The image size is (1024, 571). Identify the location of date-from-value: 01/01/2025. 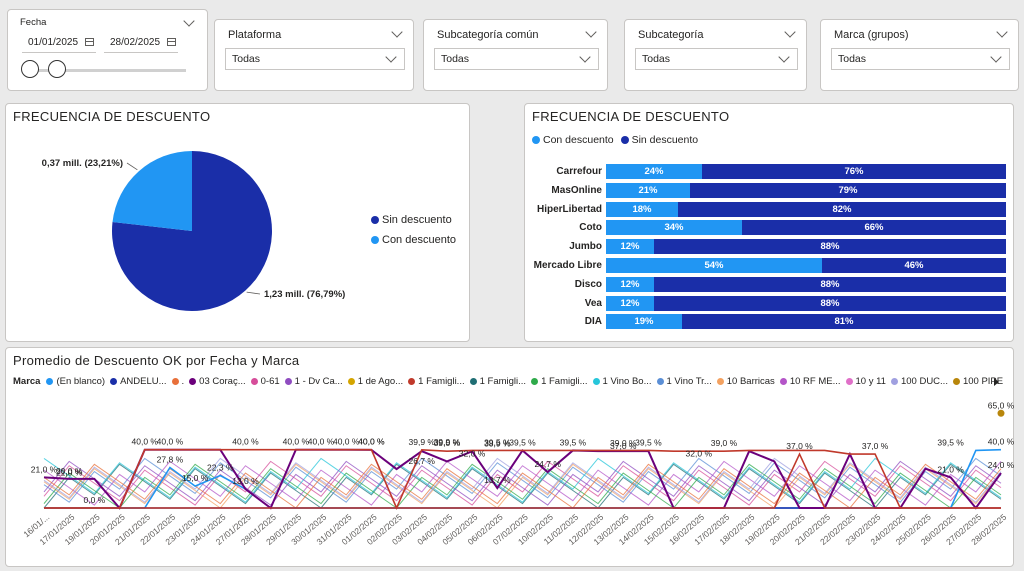
(53, 42).